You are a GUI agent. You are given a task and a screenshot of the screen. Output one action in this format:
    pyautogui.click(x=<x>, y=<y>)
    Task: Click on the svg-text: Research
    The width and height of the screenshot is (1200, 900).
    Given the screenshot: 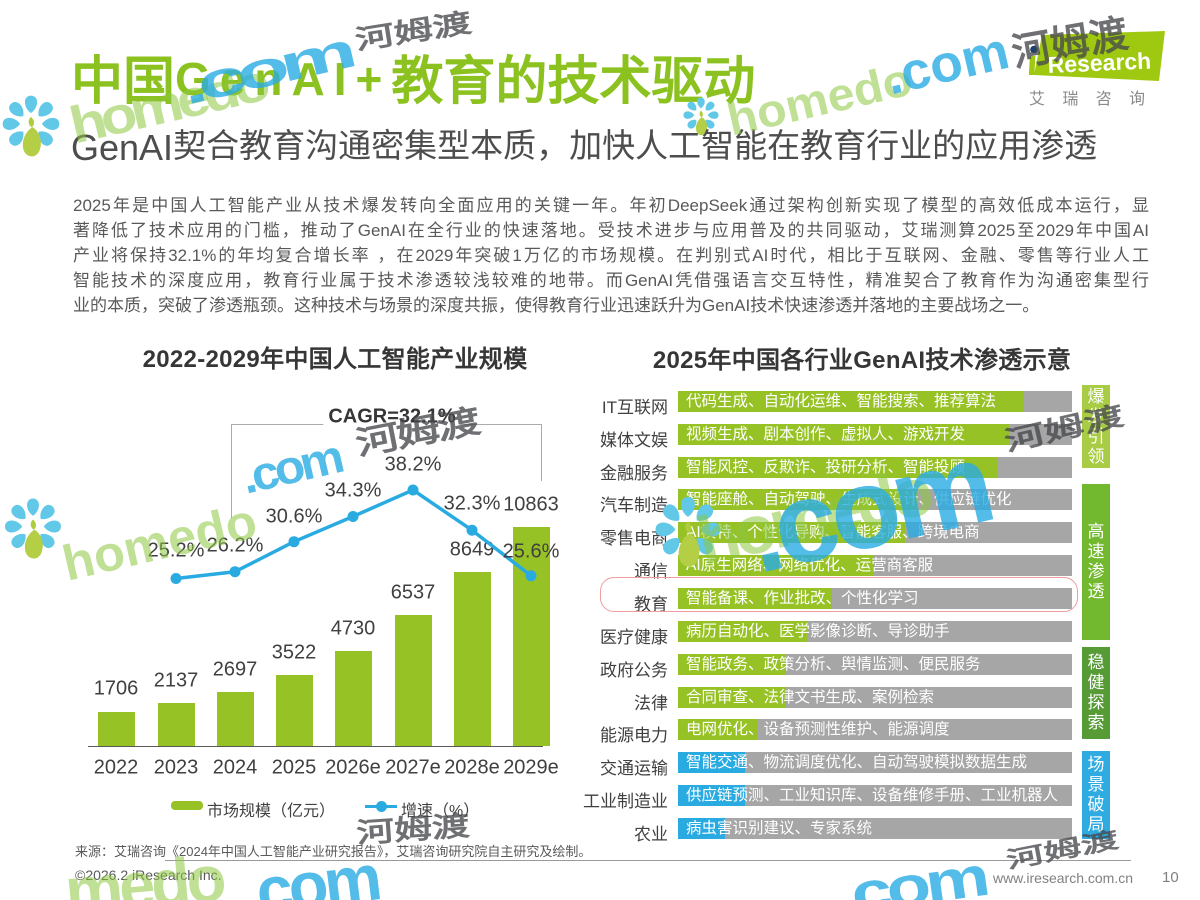 What is the action you would take?
    pyautogui.click(x=1099, y=63)
    